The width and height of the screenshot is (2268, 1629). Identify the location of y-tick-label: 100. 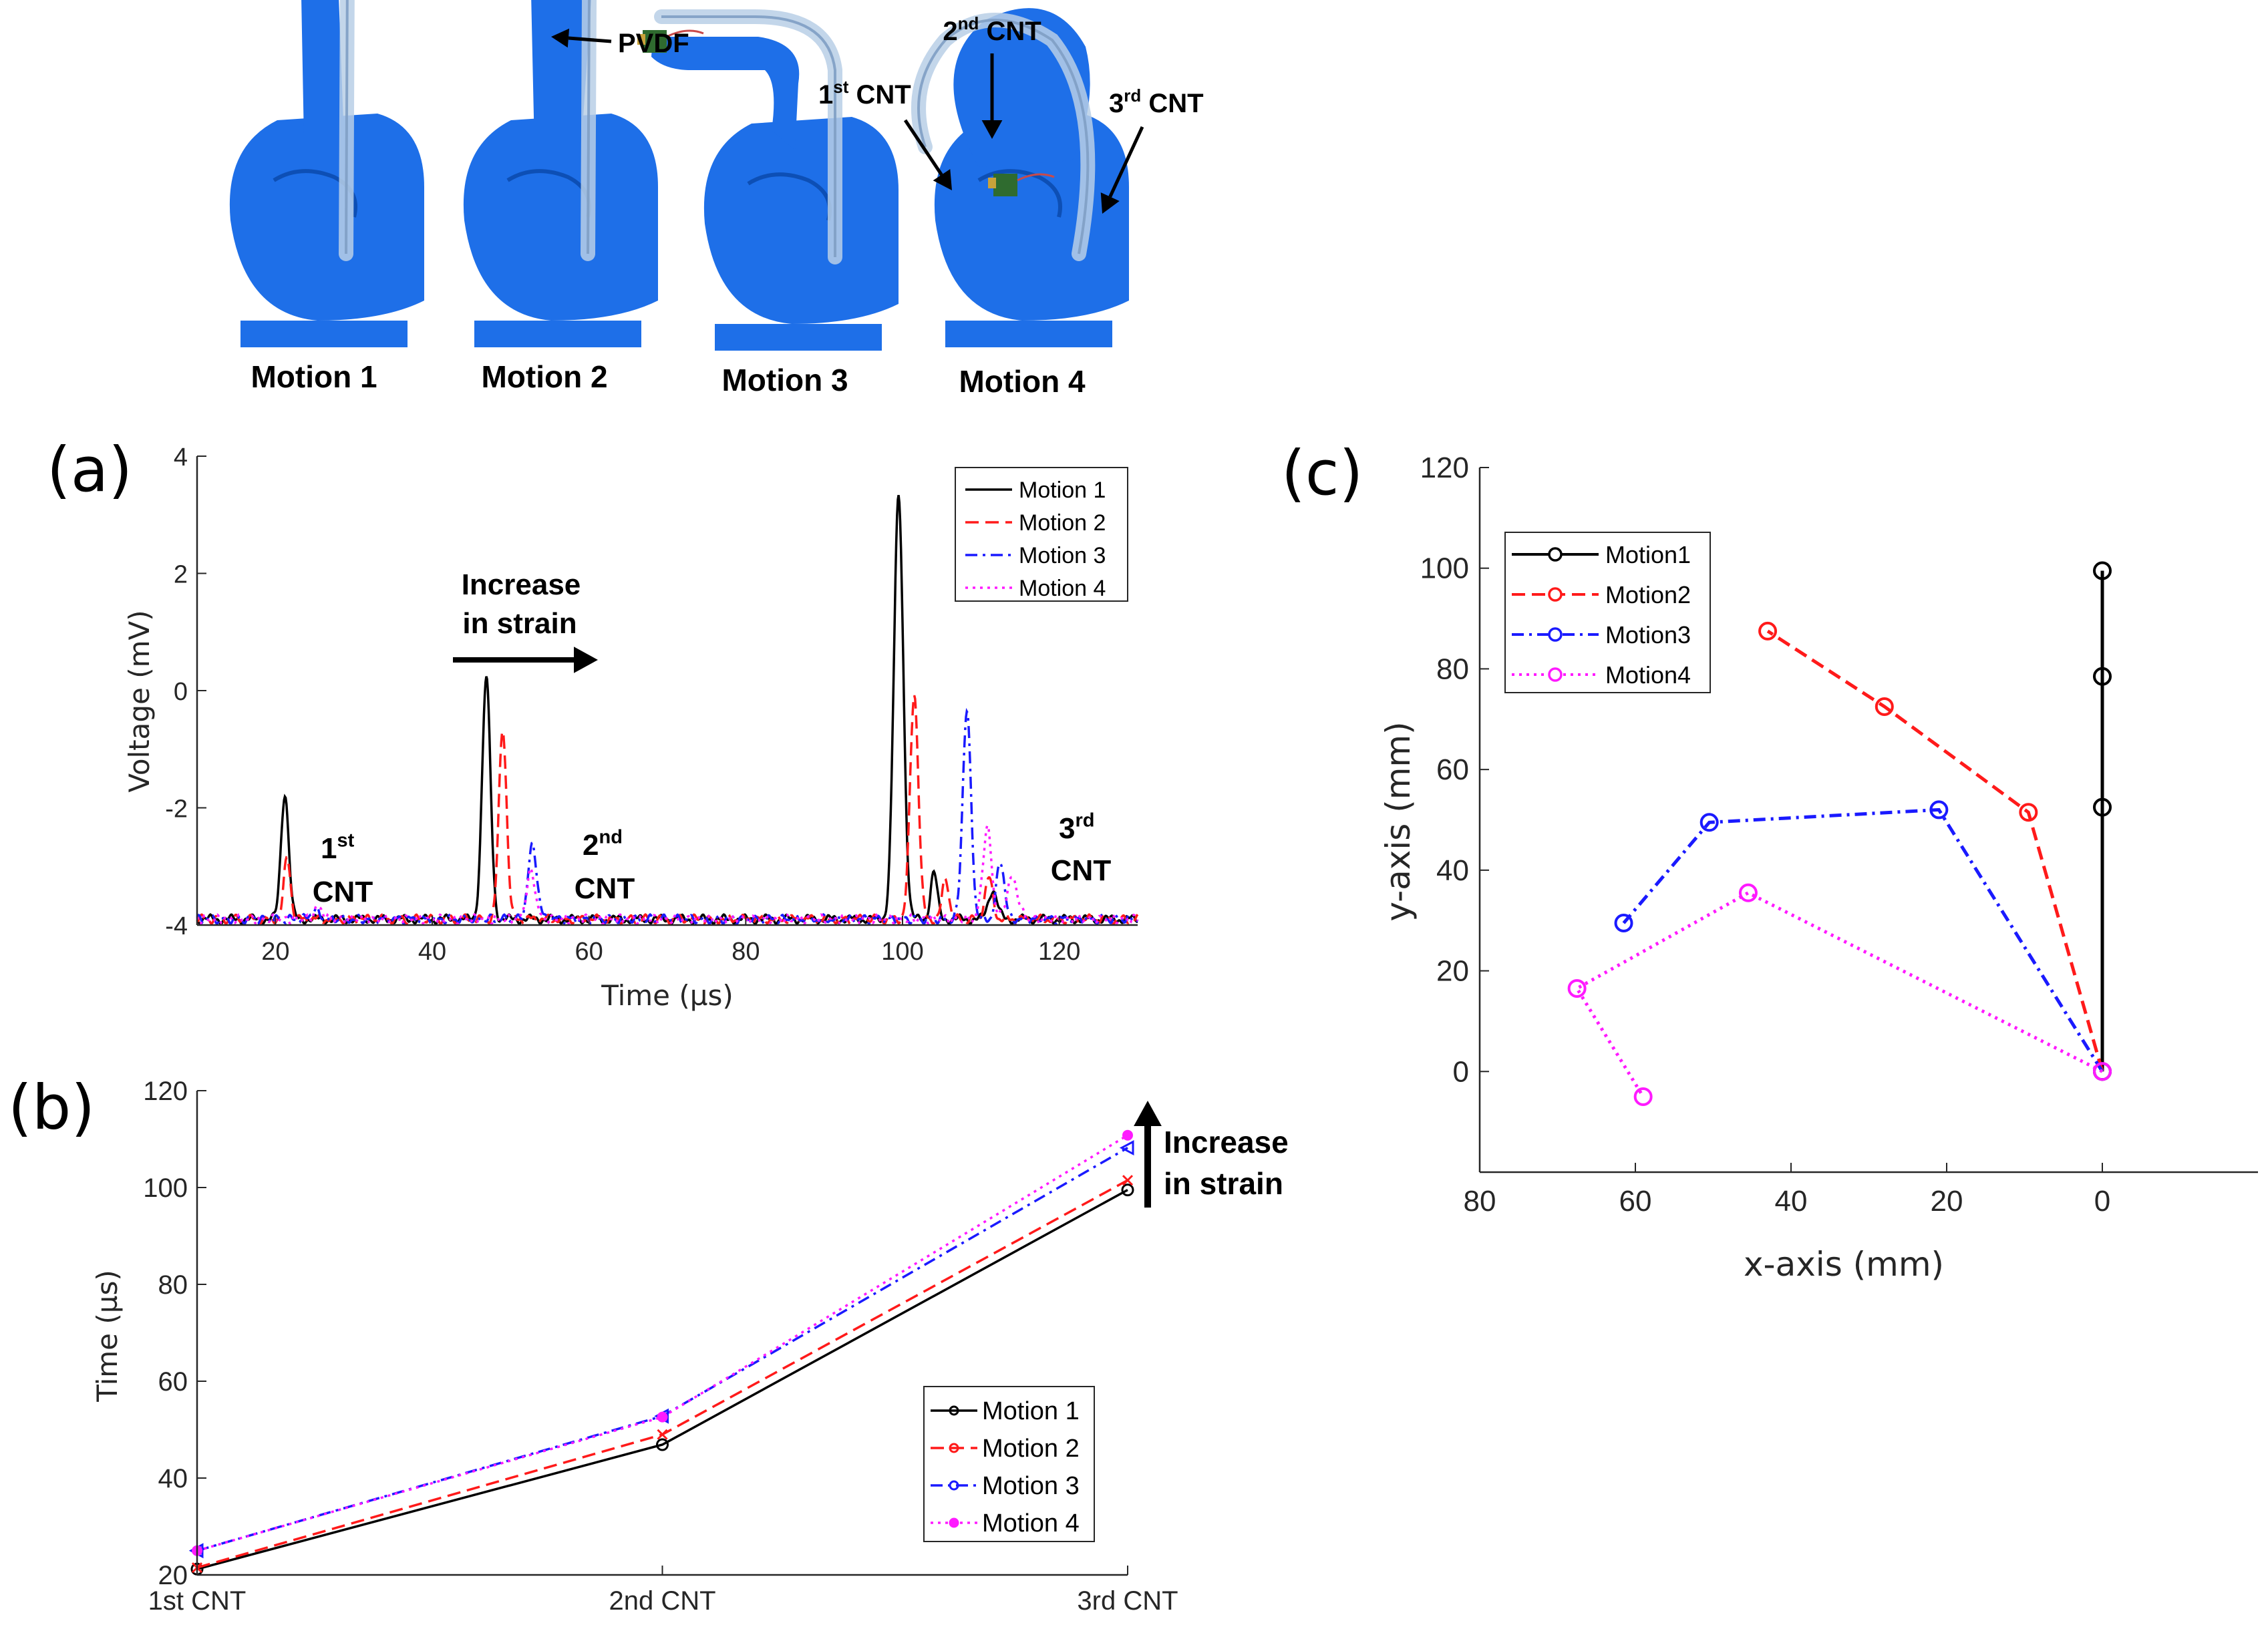
(1444, 568).